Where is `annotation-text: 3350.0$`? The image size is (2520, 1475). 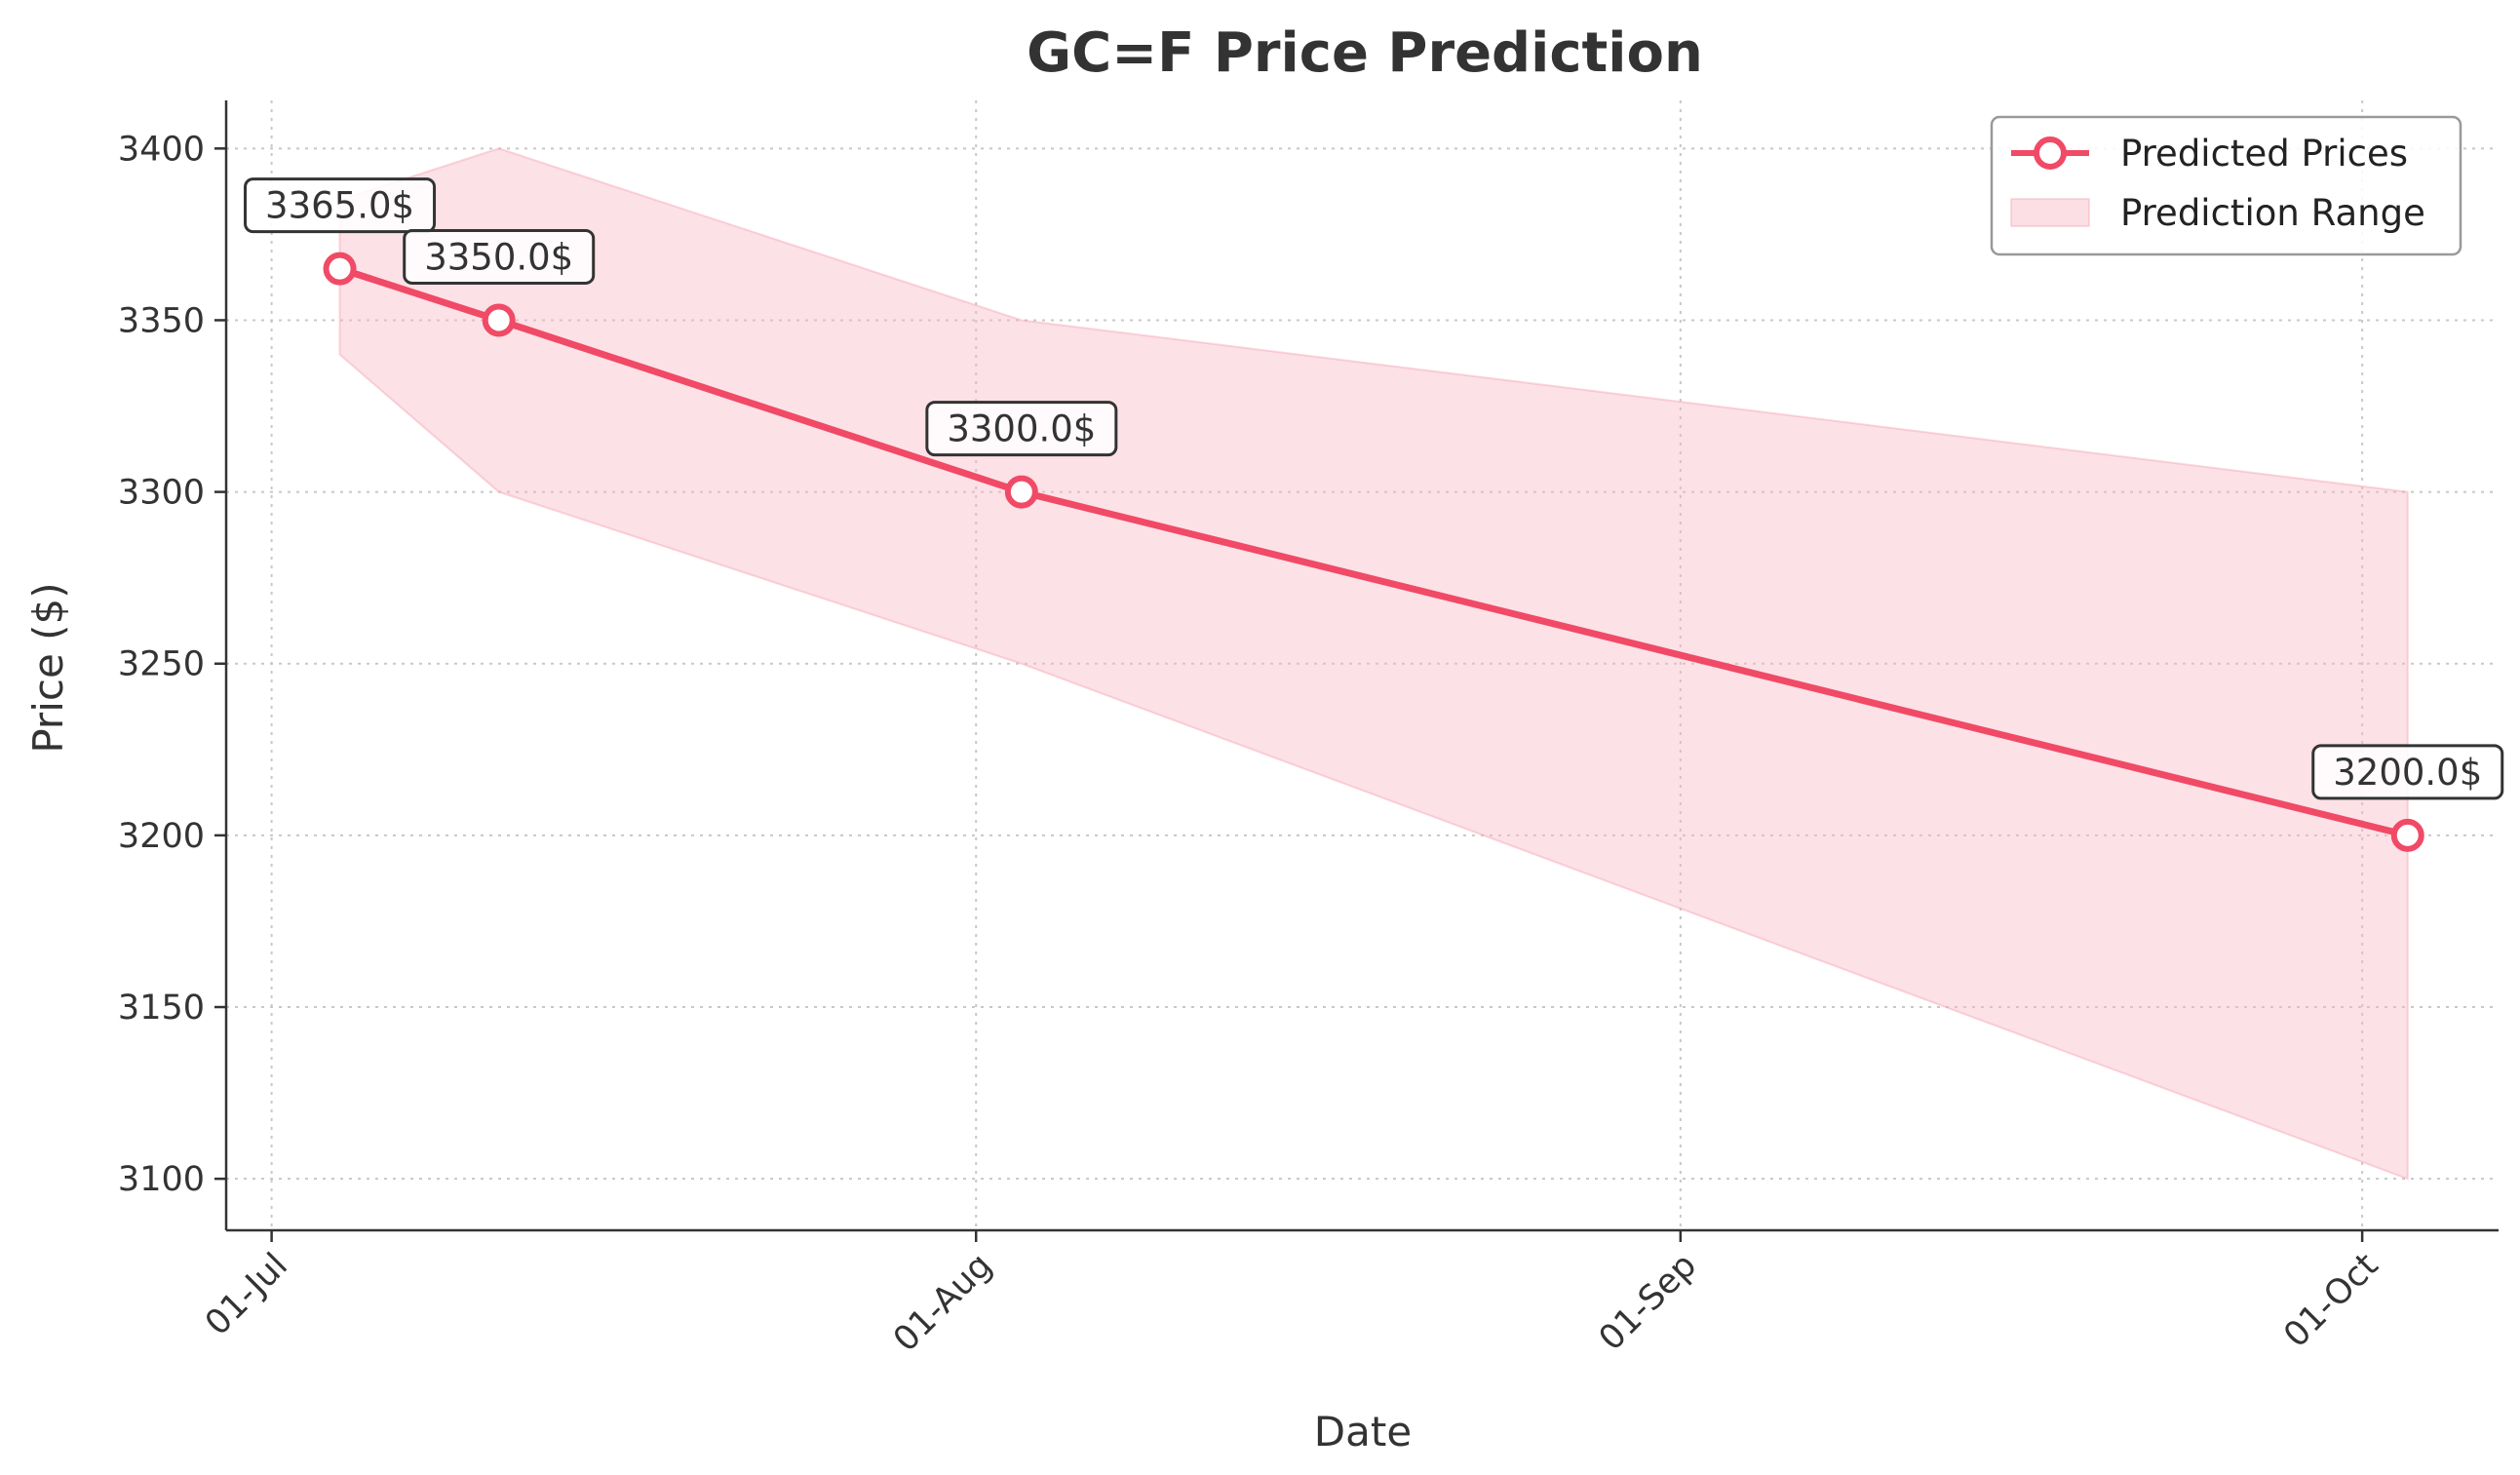 annotation-text: 3350.0$ is located at coordinates (498, 257).